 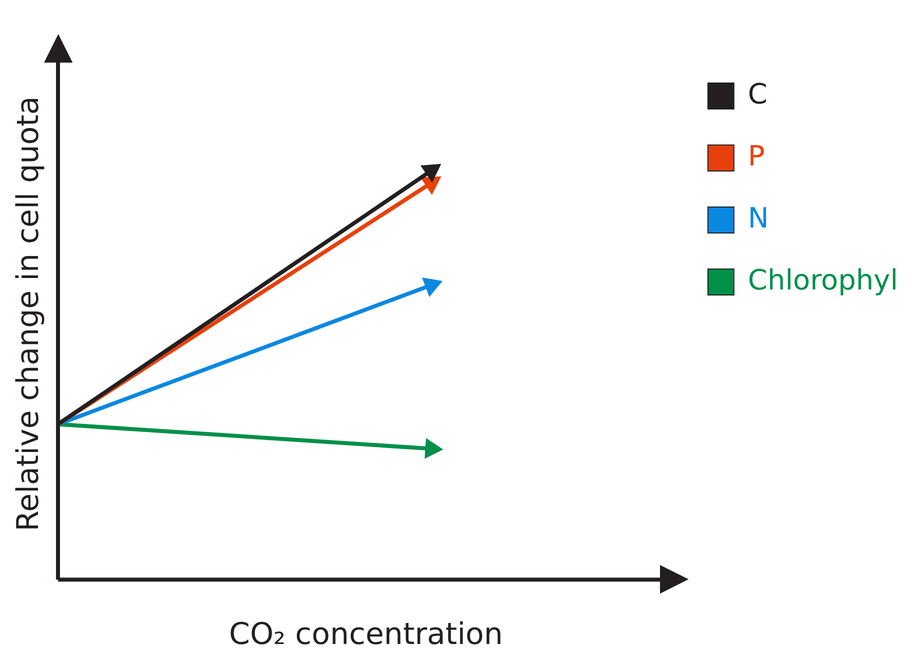 I want to click on legend-label: Chlorophyl, so click(x=823, y=279).